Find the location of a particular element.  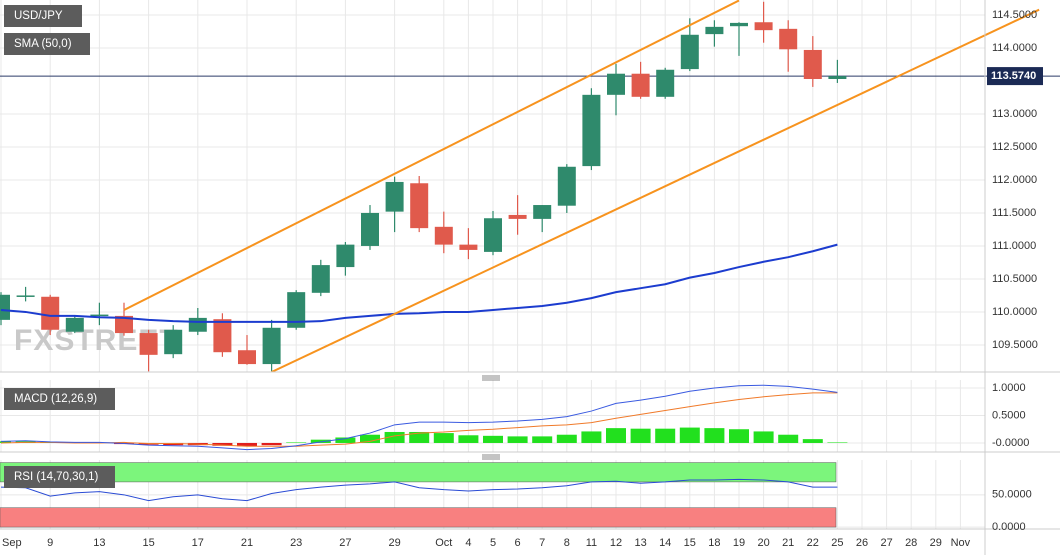

x-tick-label: 18 is located at coordinates (714, 543).